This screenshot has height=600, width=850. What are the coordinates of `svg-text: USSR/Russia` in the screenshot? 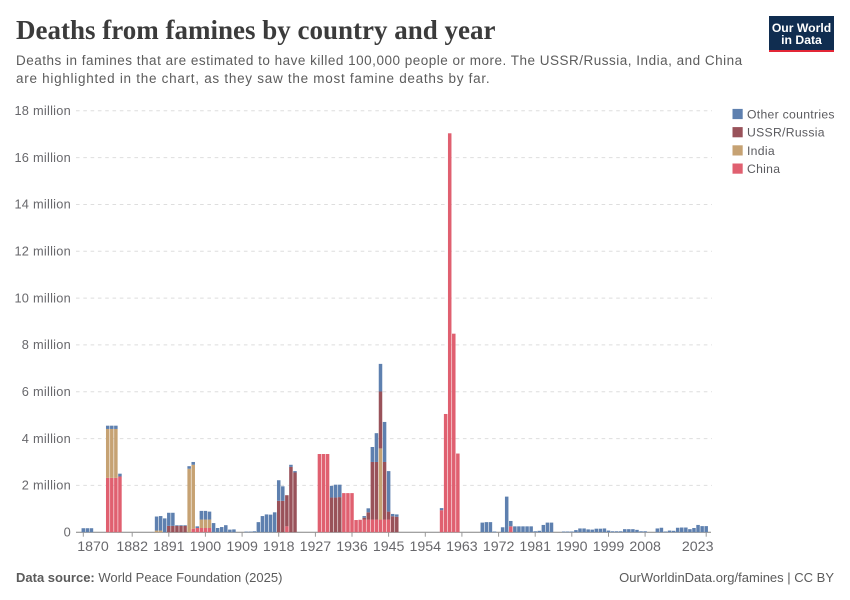 It's located at (786, 133).